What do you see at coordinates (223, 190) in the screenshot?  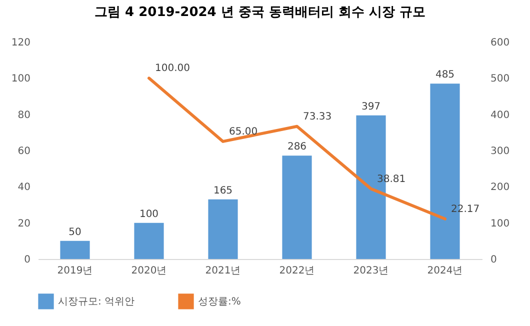 I see `data-label: 165` at bounding box center [223, 190].